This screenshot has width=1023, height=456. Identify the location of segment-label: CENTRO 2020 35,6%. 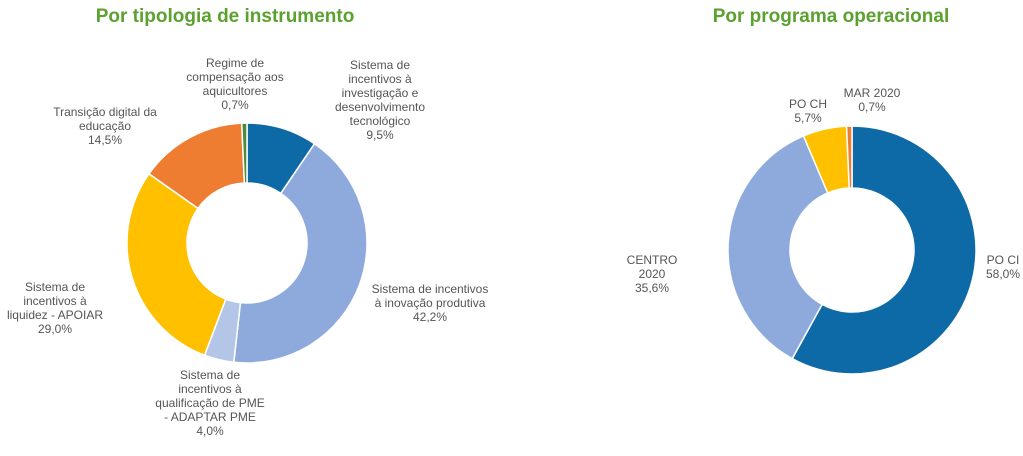
(652, 274).